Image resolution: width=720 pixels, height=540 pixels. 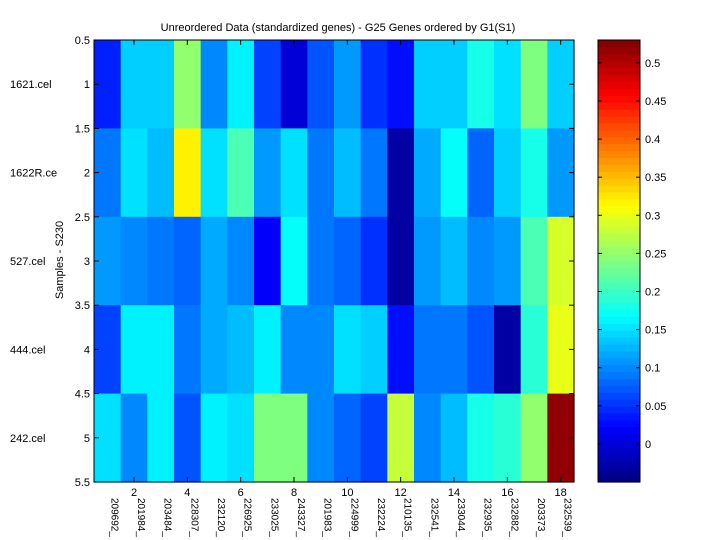 What do you see at coordinates (401, 493) in the screenshot?
I see `x-tick-label: 12` at bounding box center [401, 493].